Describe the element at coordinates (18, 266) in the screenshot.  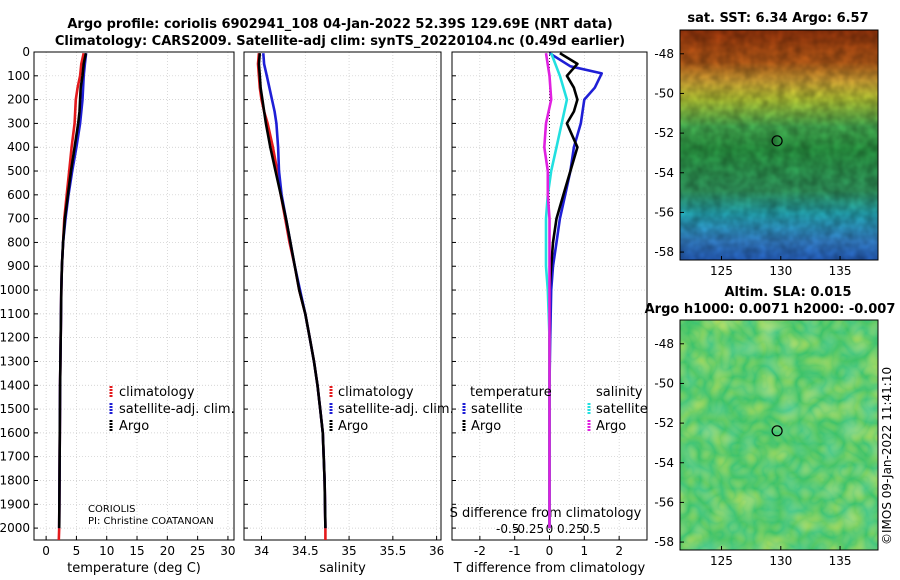
I see `y-tick-label: 900` at that location.